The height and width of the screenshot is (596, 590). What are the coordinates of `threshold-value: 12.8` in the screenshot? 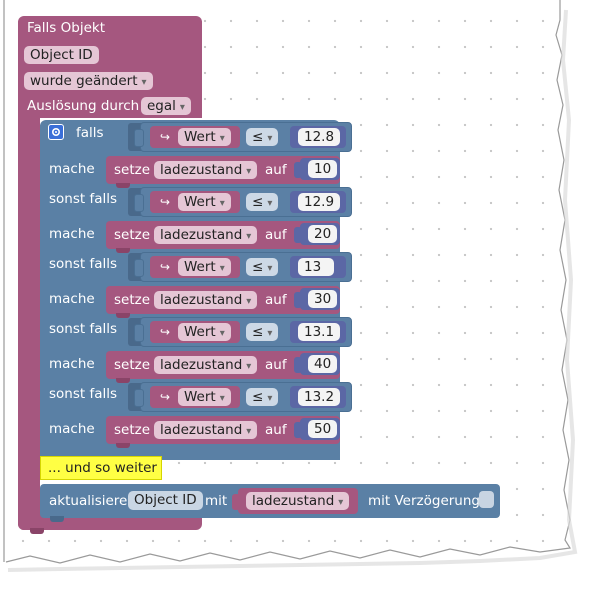 It's located at (319, 137).